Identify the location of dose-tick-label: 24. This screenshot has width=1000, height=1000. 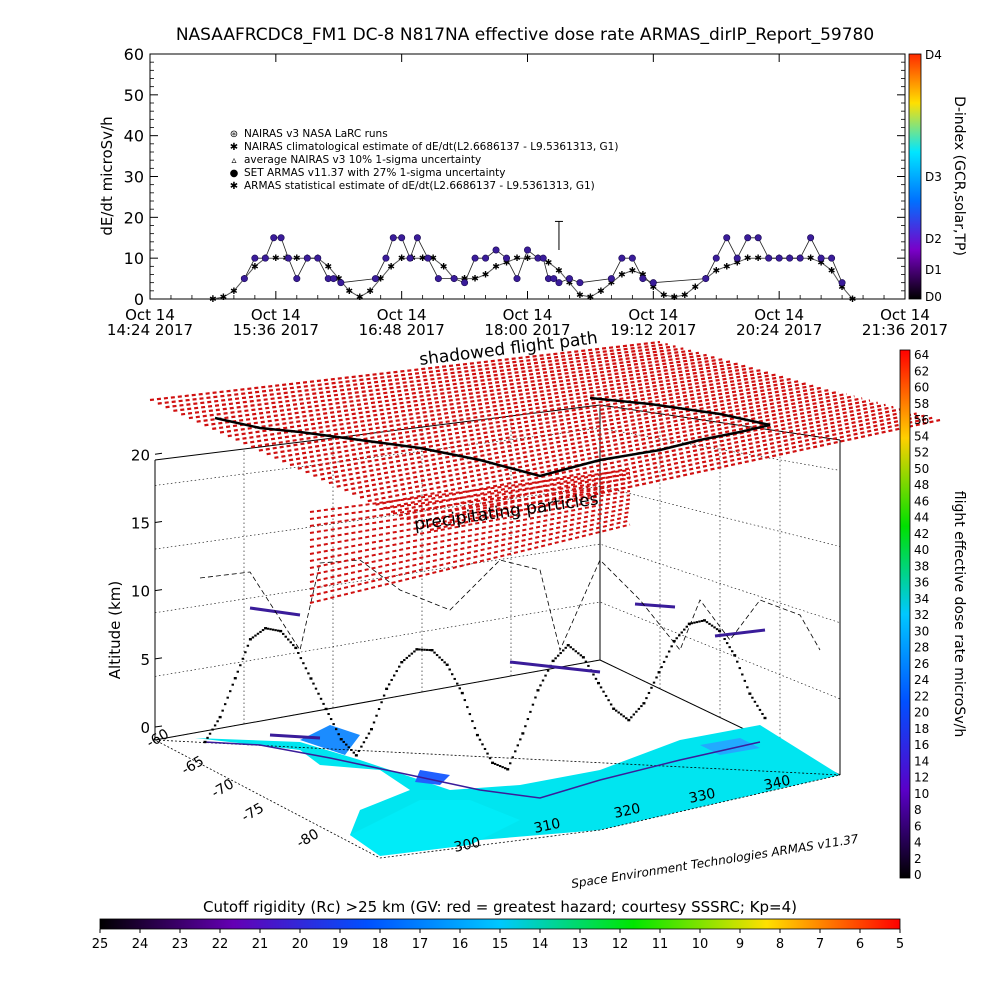
(921, 680).